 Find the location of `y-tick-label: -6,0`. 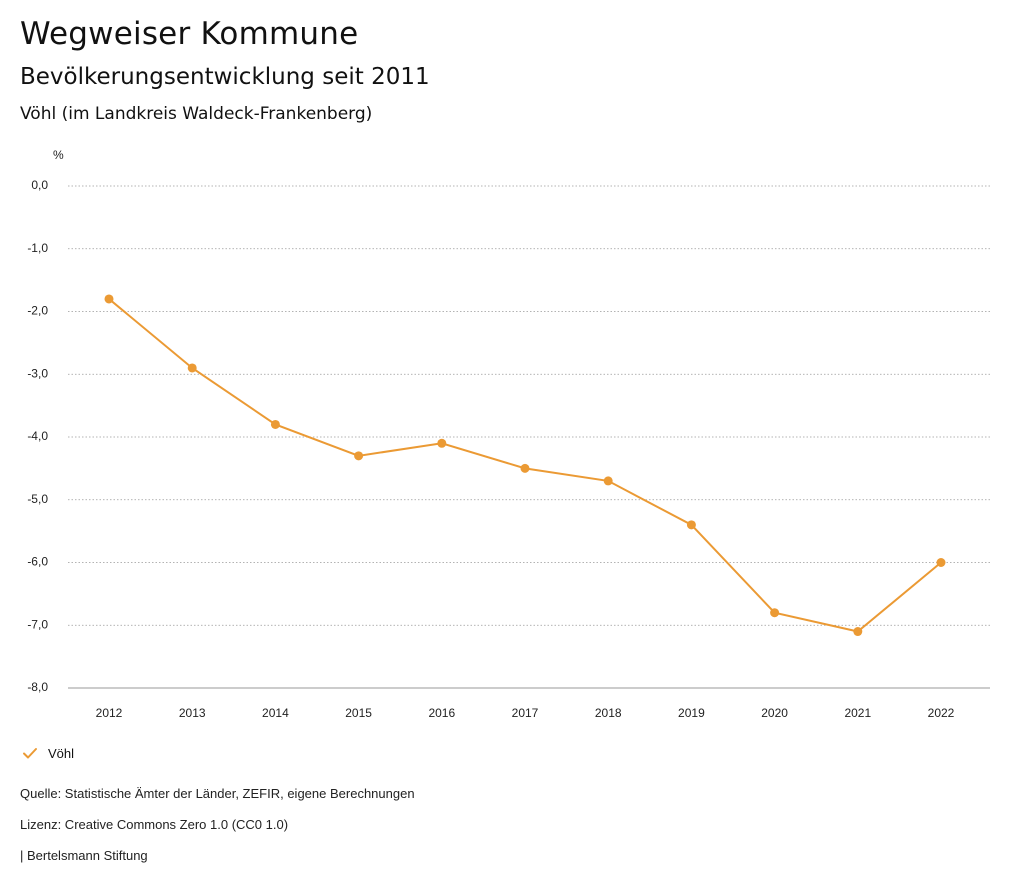

y-tick-label: -6,0 is located at coordinates (37, 562).